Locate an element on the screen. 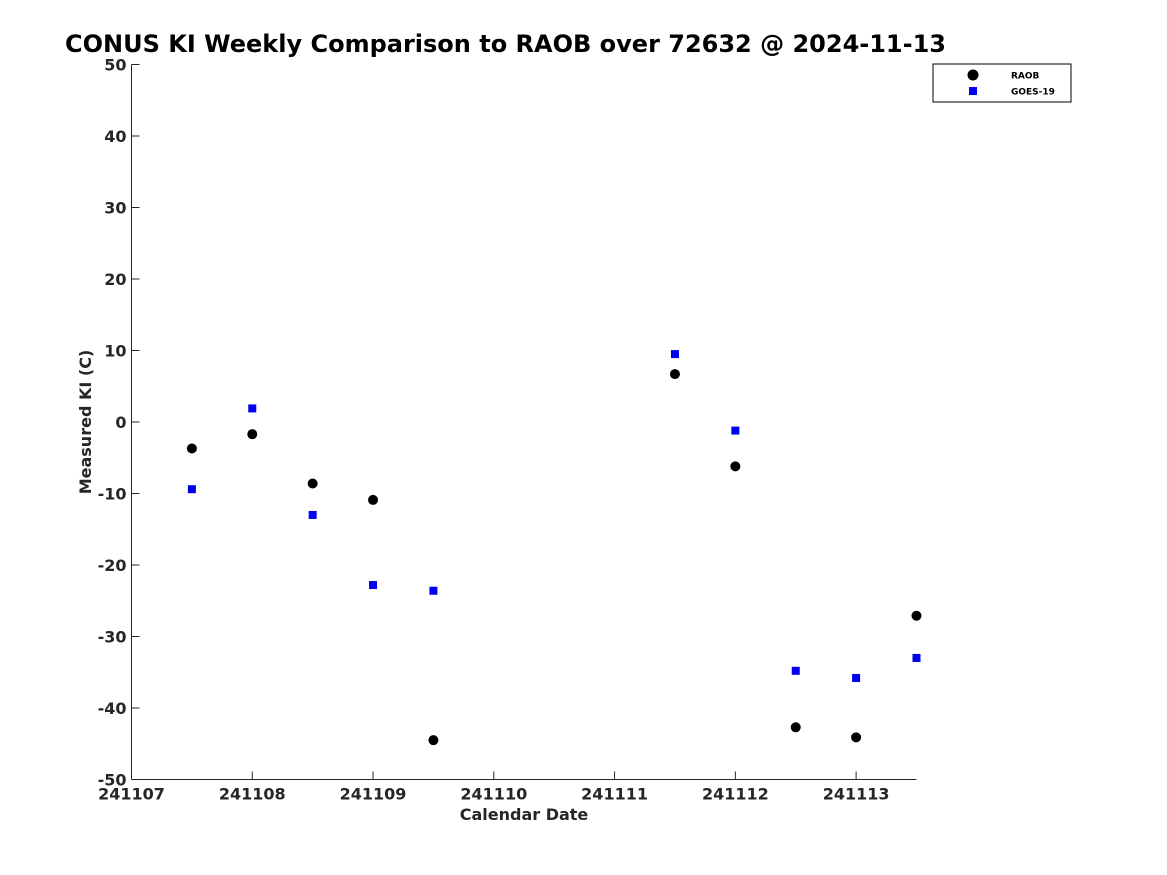 The image size is (1167, 875). legend-label-goes19: GOES-19 is located at coordinates (1033, 93).